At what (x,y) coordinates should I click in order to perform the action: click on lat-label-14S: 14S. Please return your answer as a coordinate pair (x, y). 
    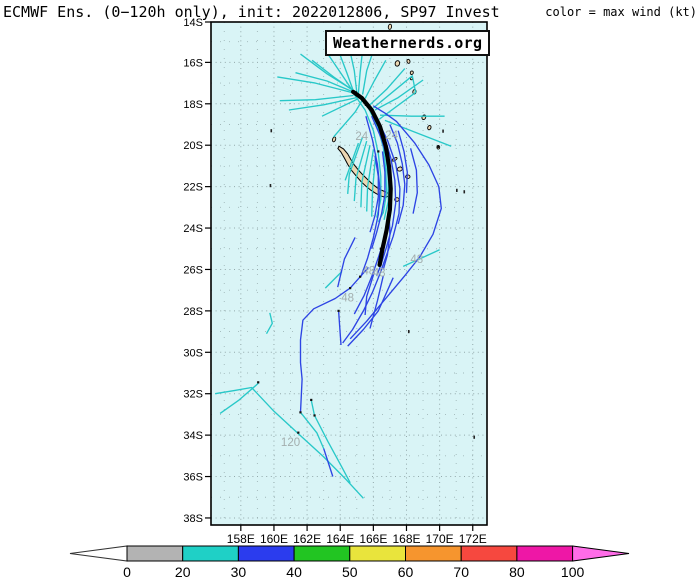
    Looking at the image, I should click on (193, 23).